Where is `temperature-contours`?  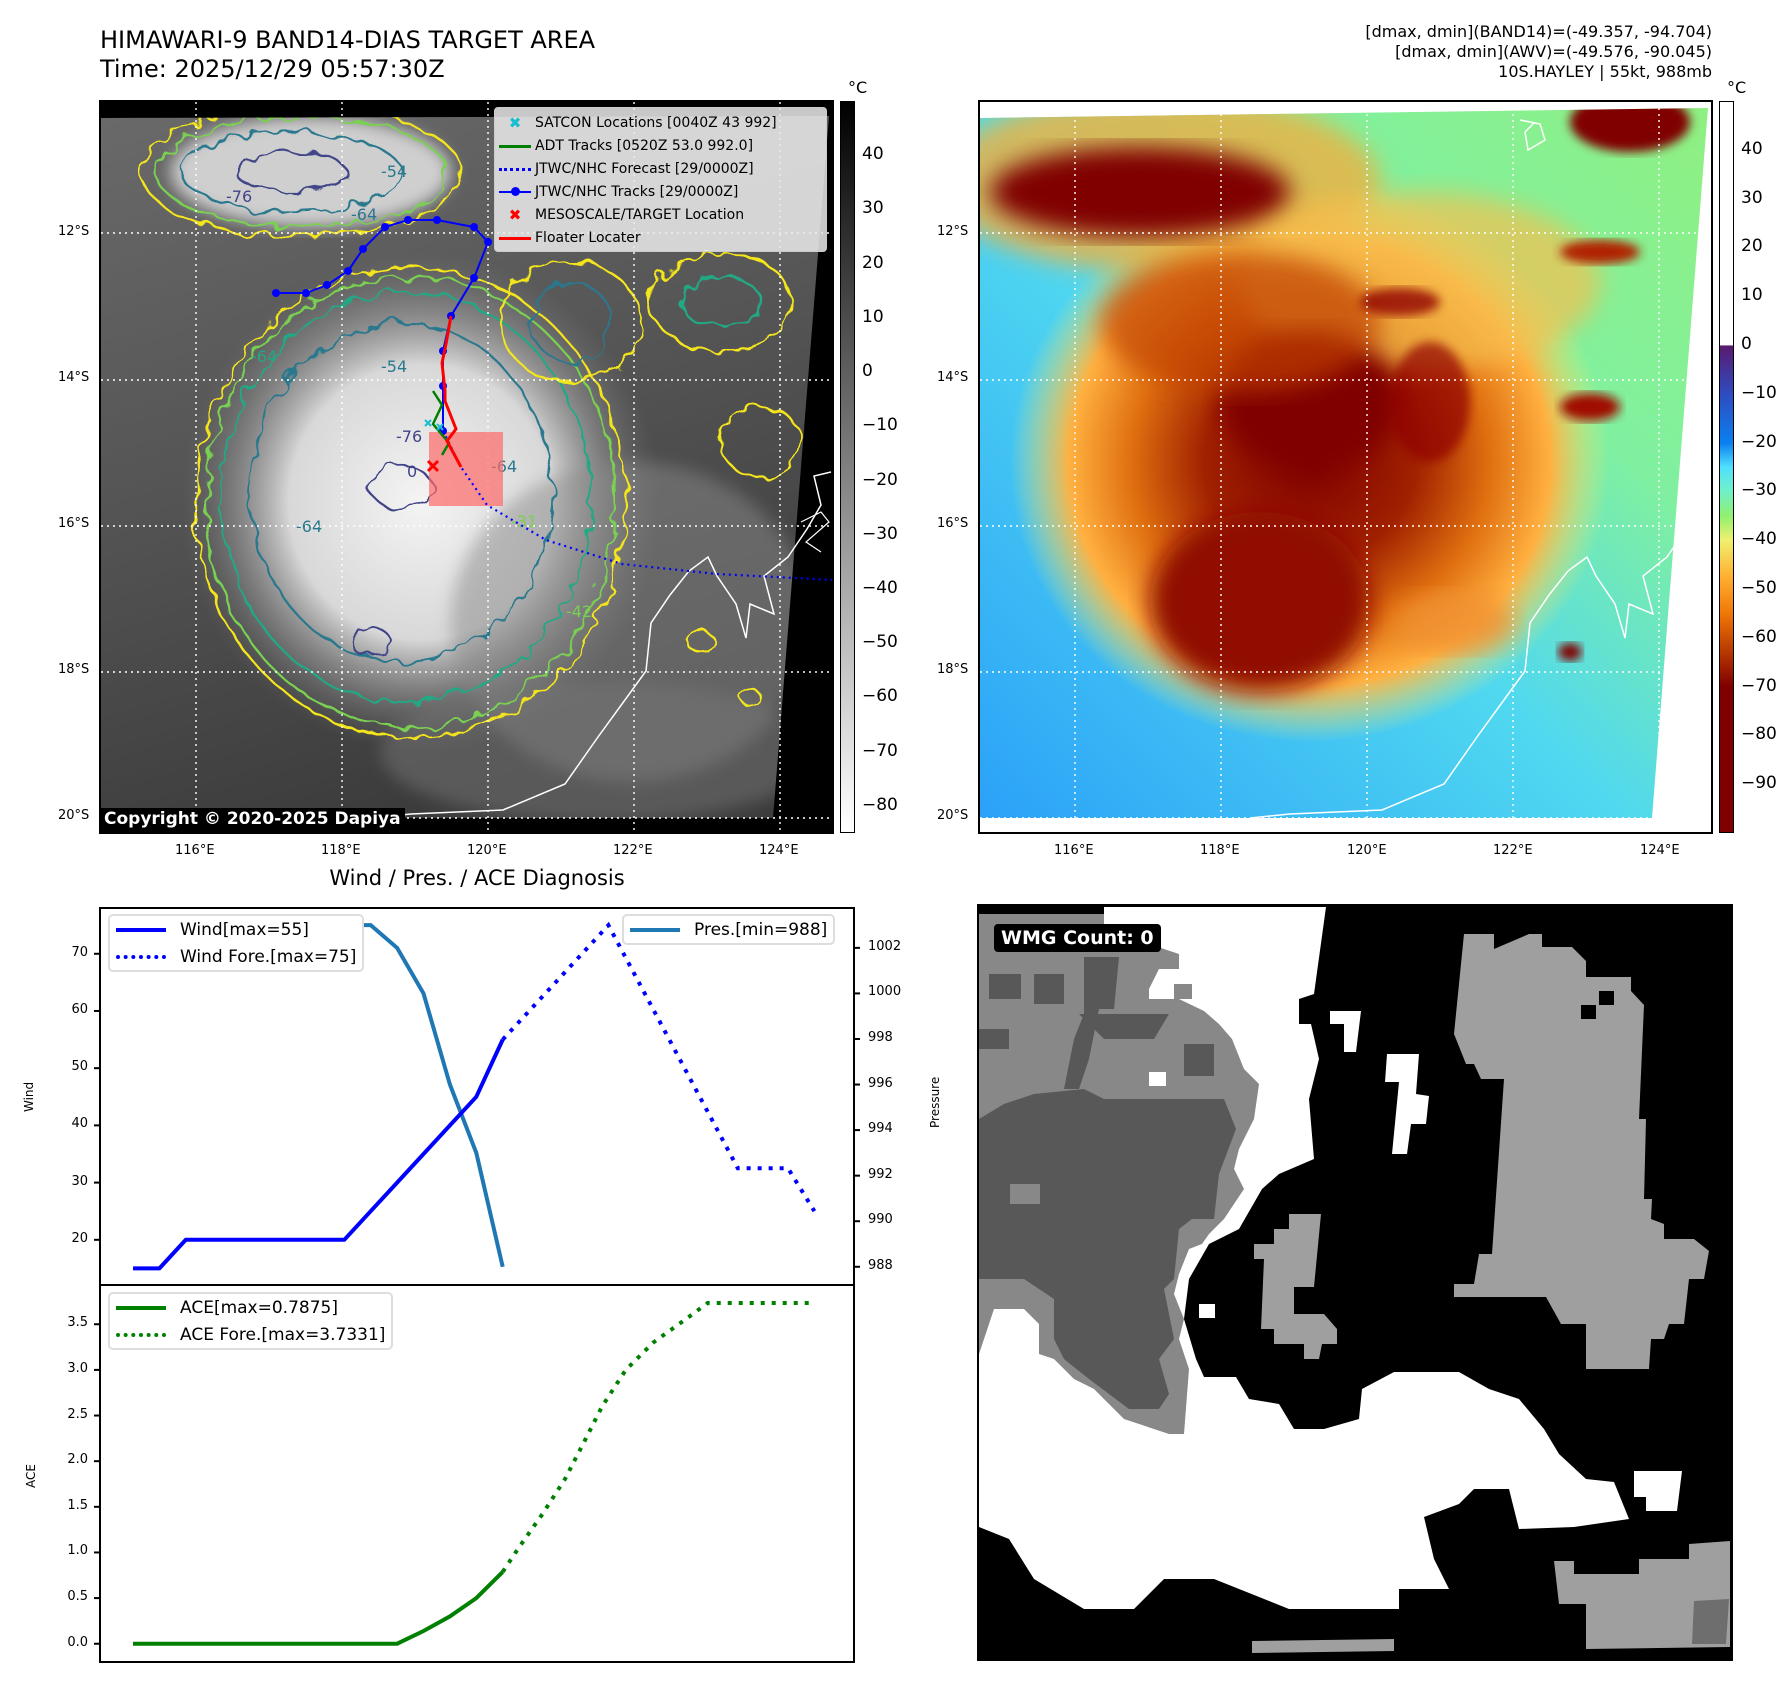 temperature-contours is located at coordinates (471, 427).